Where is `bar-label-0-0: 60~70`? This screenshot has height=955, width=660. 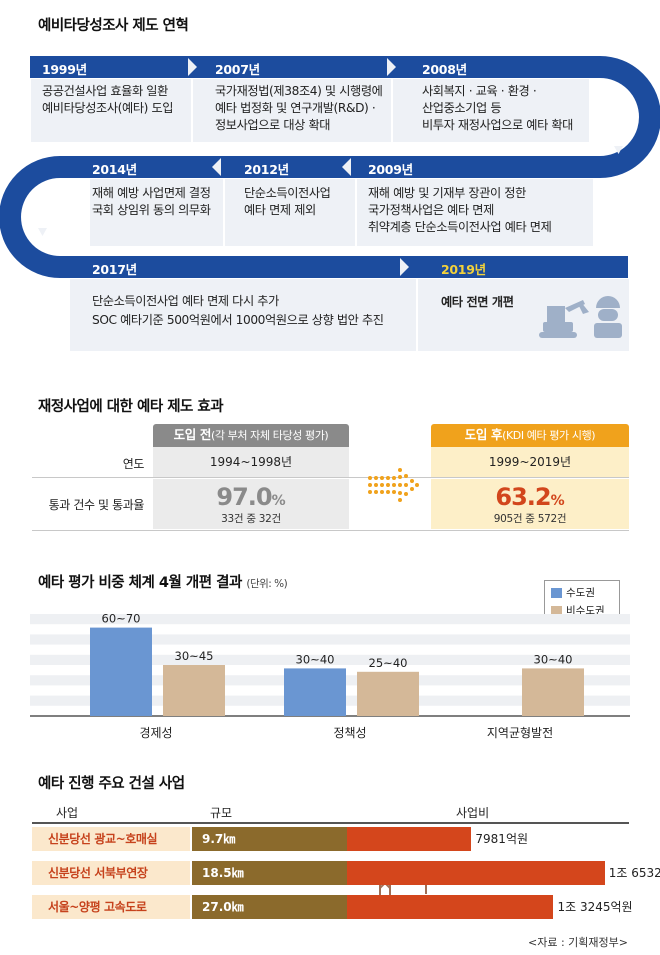
bar-label-0-0: 60~70 is located at coordinates (121, 619).